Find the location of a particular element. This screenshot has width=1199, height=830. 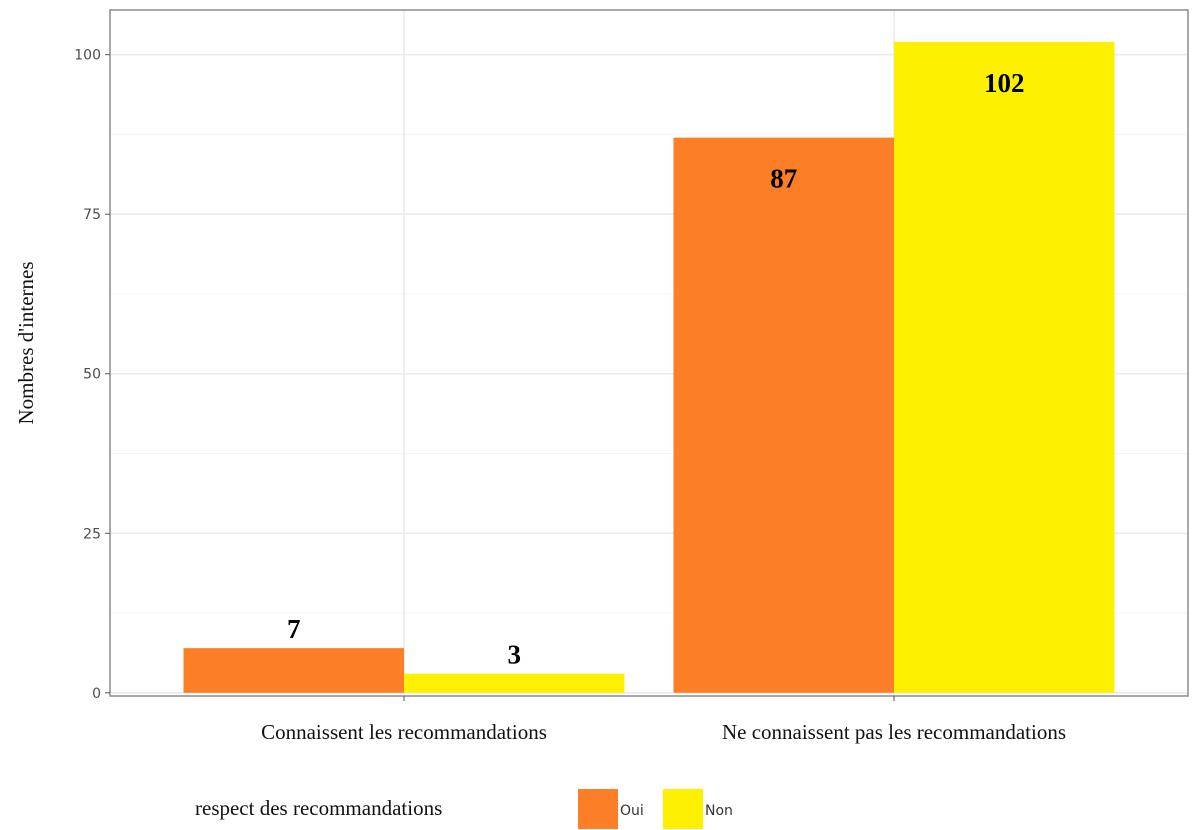

x-tick-label: Connaissent les recommandations is located at coordinates (404, 732).